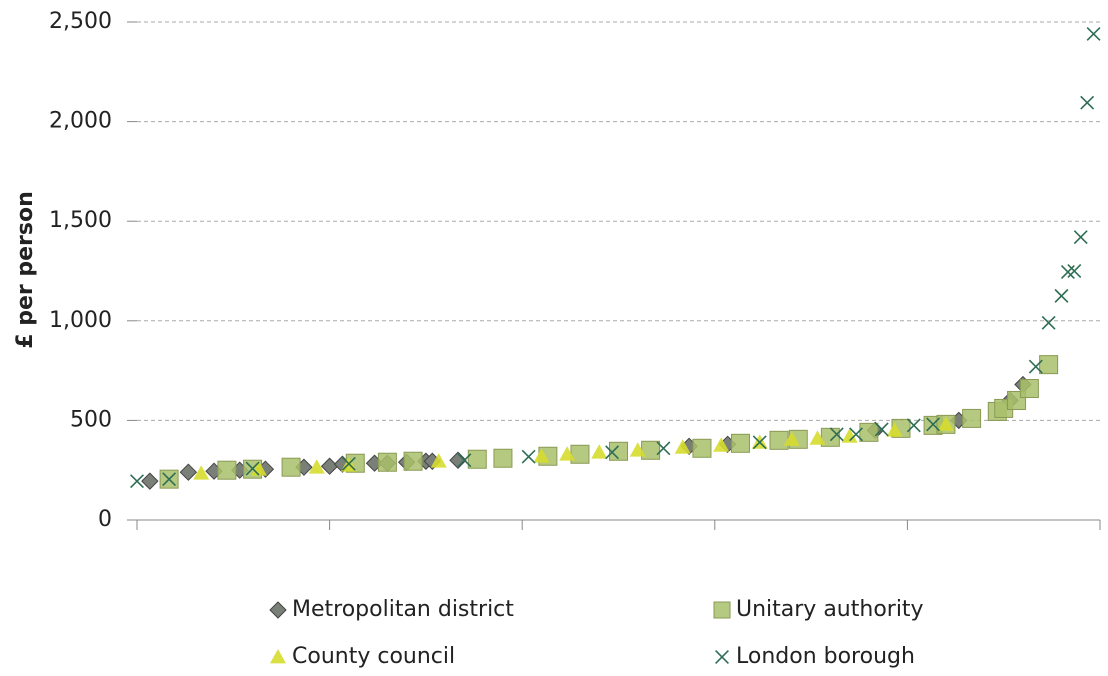 Image resolution: width=1108 pixels, height=676 pixels. What do you see at coordinates (825, 656) in the screenshot?
I see `legend-label: London borough` at bounding box center [825, 656].